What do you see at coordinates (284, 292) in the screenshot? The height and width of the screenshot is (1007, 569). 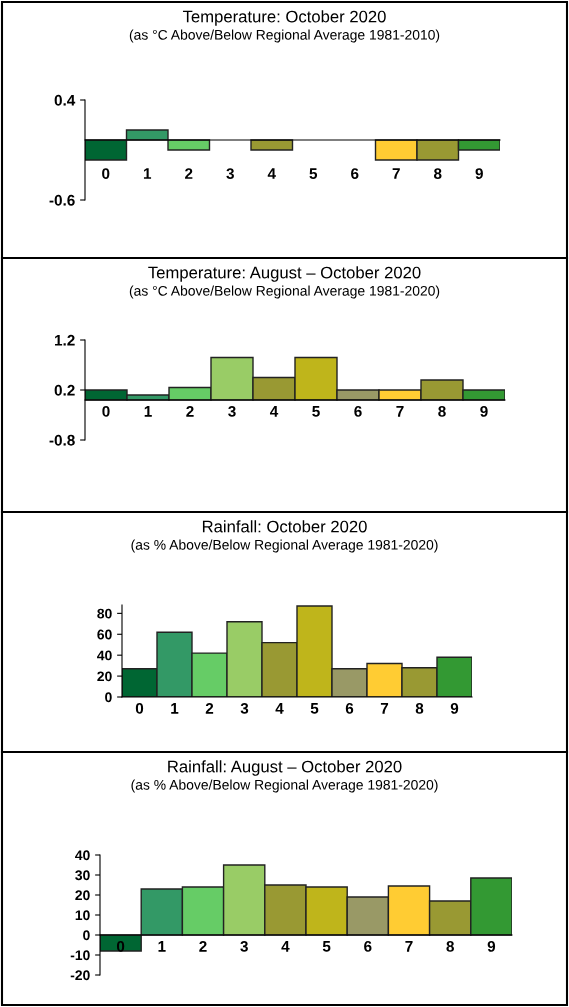 I see `chart-subtitle: (as °C Above/Below Regional Average 1981-2020)` at bounding box center [284, 292].